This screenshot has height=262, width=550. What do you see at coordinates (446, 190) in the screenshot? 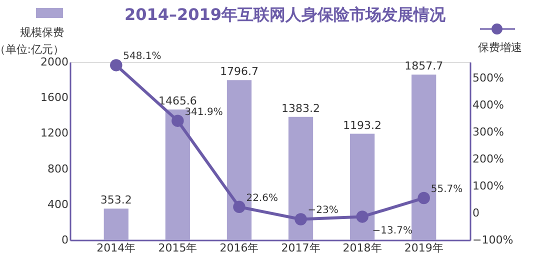
I see `data-label: 55.7%` at bounding box center [446, 190].